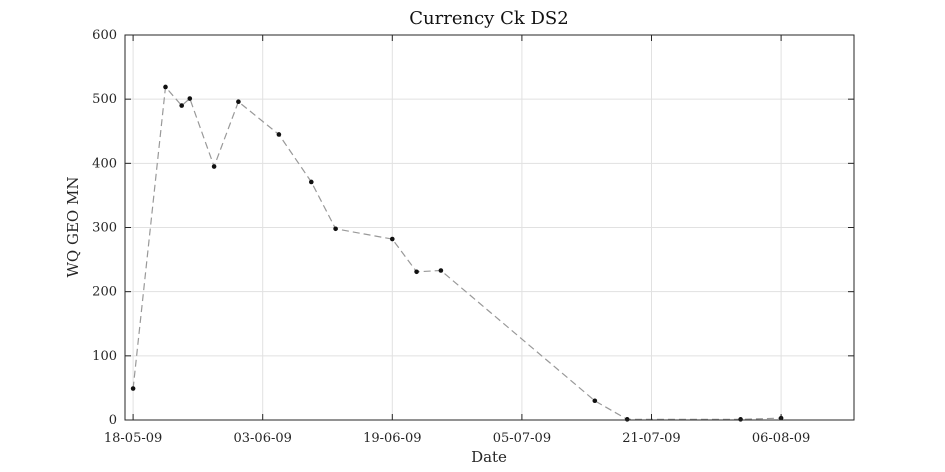 This screenshot has height=472, width=945. Describe the element at coordinates (781, 438) in the screenshot. I see `x-tick-label: 06-08-09` at that location.